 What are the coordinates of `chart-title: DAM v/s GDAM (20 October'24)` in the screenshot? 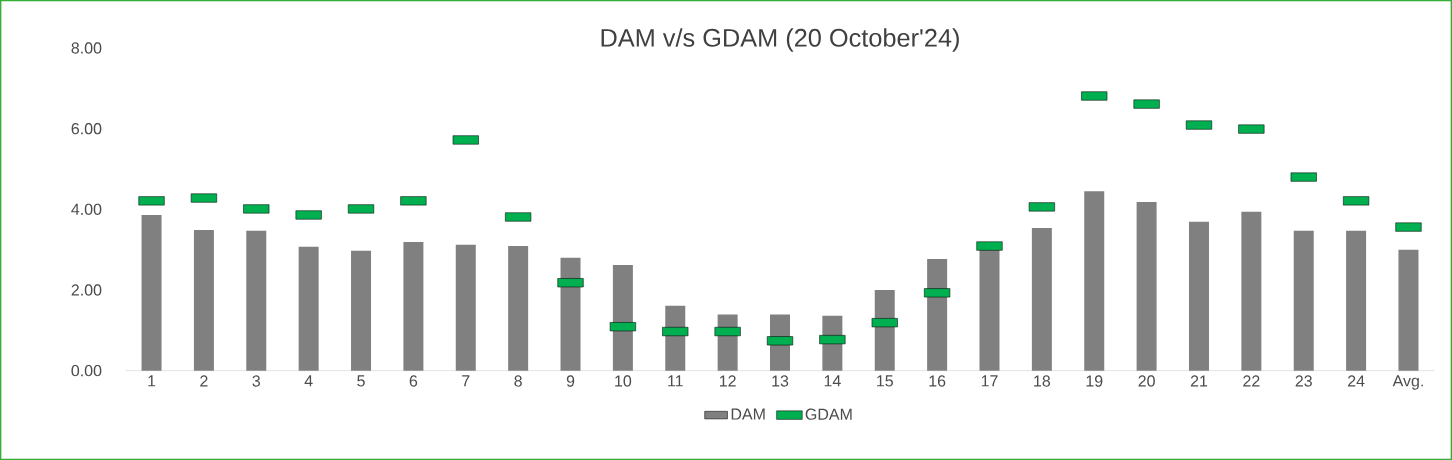 It's located at (780, 40).